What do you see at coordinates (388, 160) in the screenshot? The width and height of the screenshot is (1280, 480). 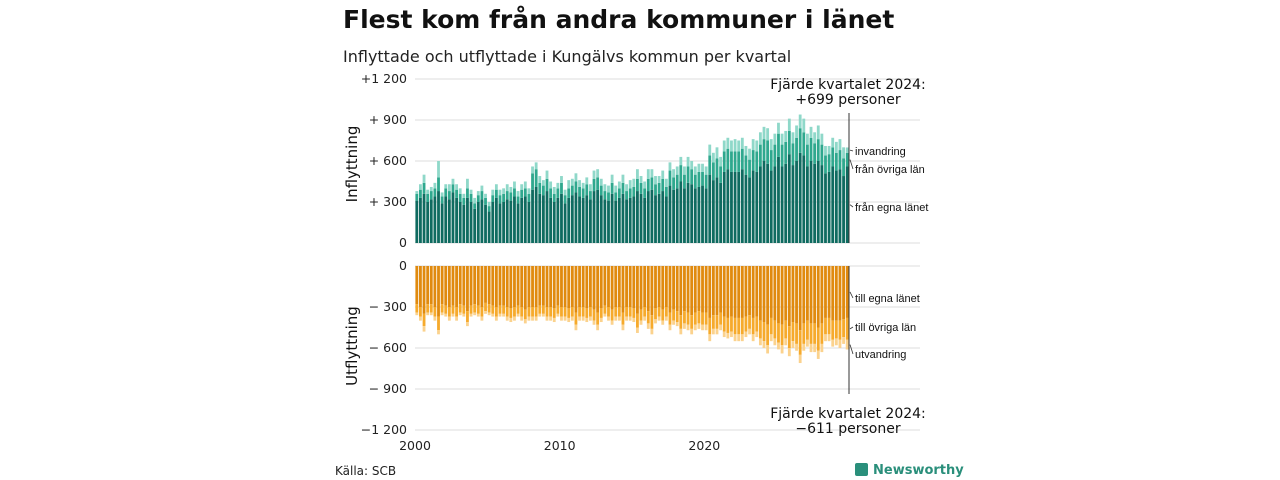 I see `y-tick-label-inflow: + 600` at bounding box center [388, 160].